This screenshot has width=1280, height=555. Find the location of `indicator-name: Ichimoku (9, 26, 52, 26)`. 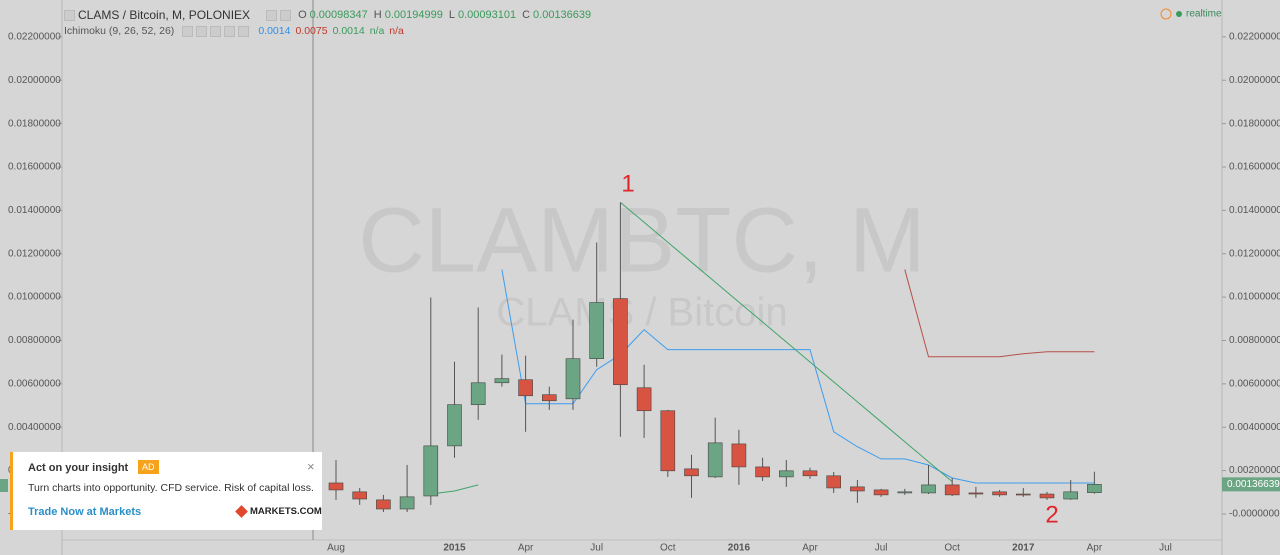

indicator-name: Ichimoku (9, 26, 52, 26) is located at coordinates (119, 31).